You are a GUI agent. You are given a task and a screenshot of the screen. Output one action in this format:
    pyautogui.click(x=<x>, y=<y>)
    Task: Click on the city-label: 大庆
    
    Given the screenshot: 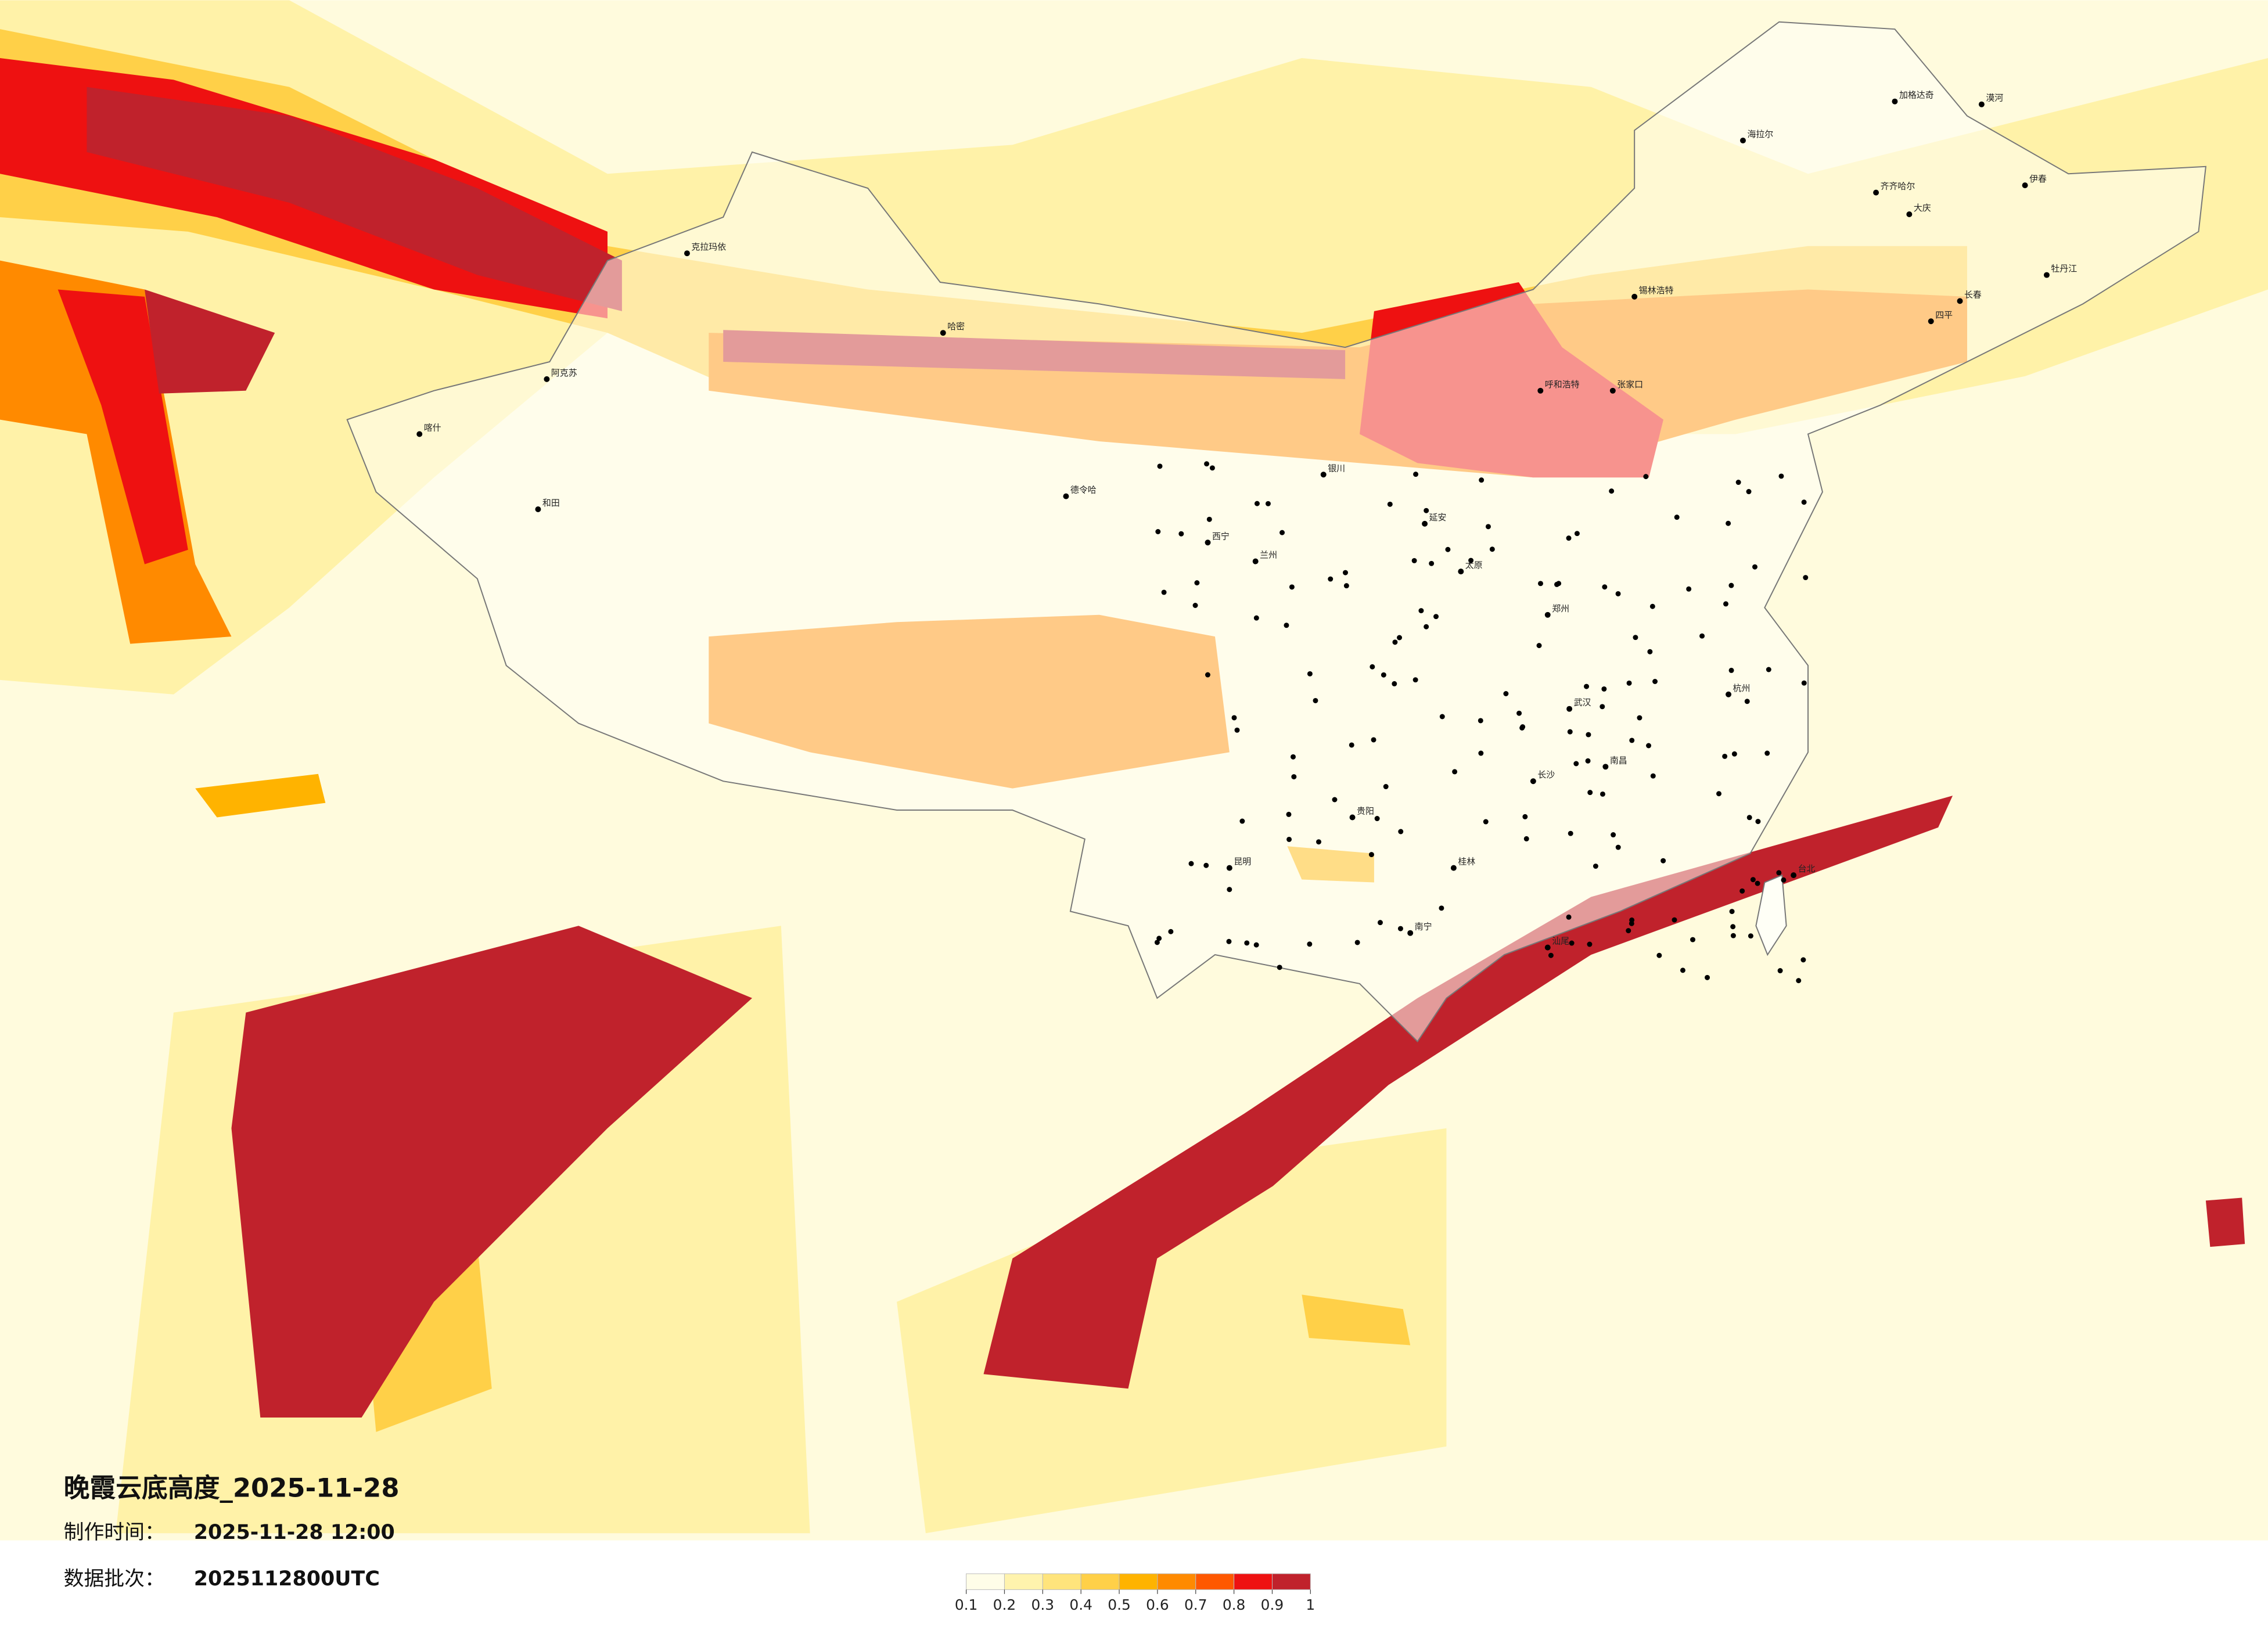 What is the action you would take?
    pyautogui.click(x=1922, y=208)
    